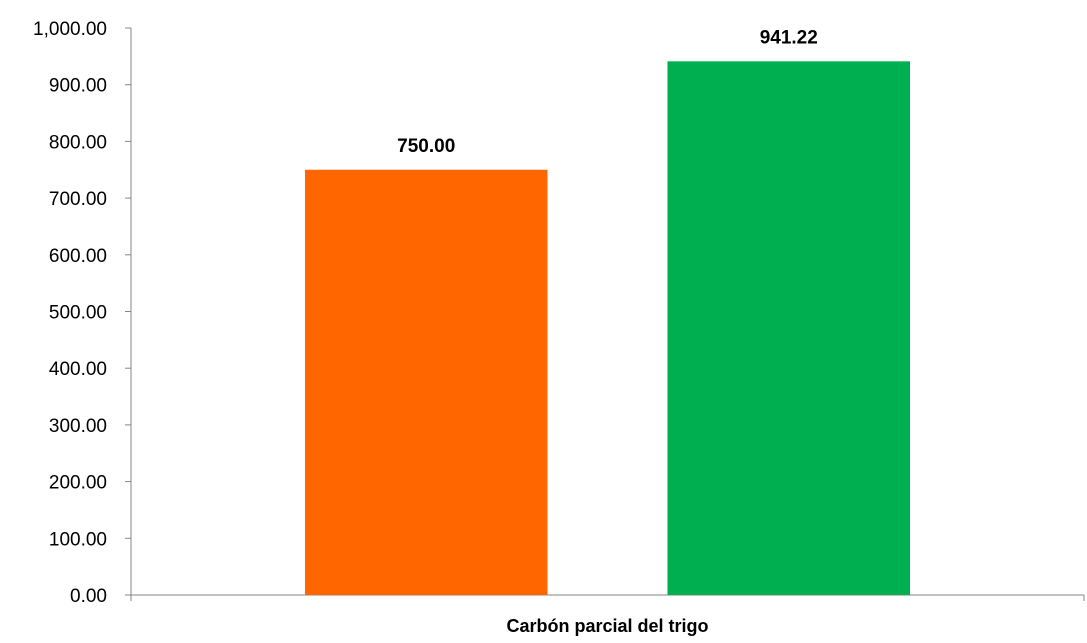 The image size is (1087, 643). I want to click on bar-value-label: 941.22, so click(789, 37).